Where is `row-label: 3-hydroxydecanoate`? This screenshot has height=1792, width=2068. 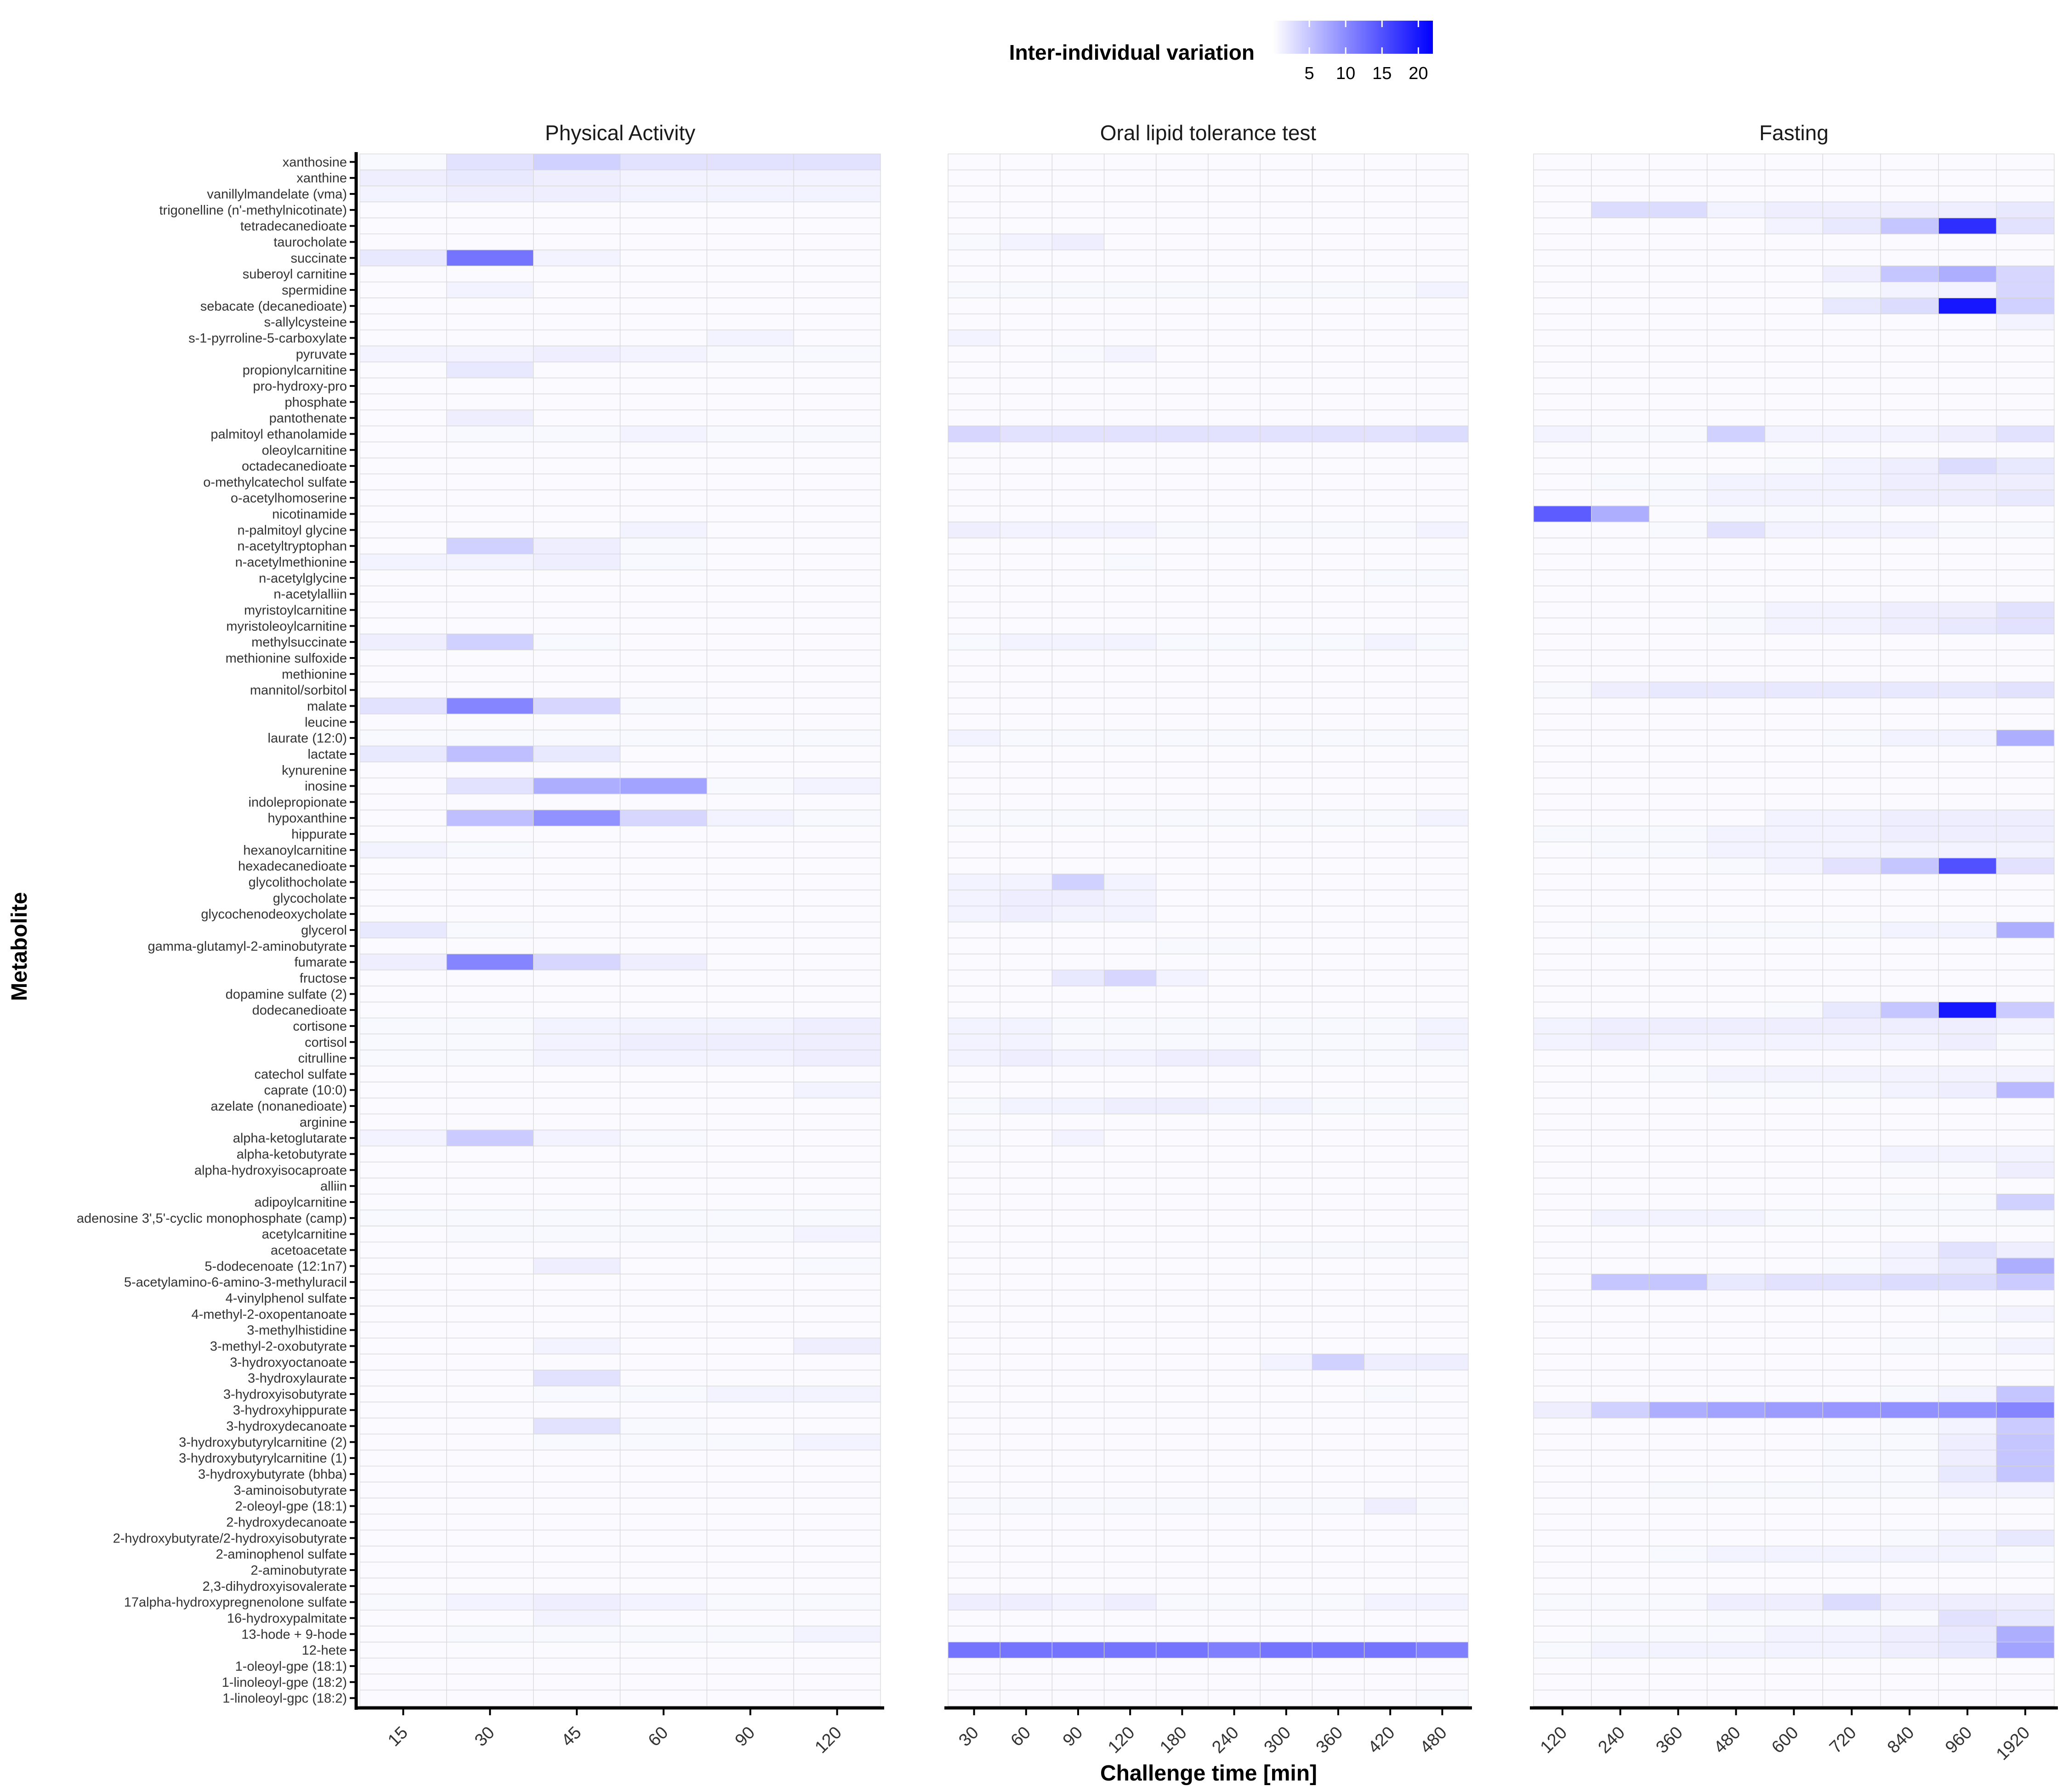 row-label: 3-hydroxydecanoate is located at coordinates (286, 1426).